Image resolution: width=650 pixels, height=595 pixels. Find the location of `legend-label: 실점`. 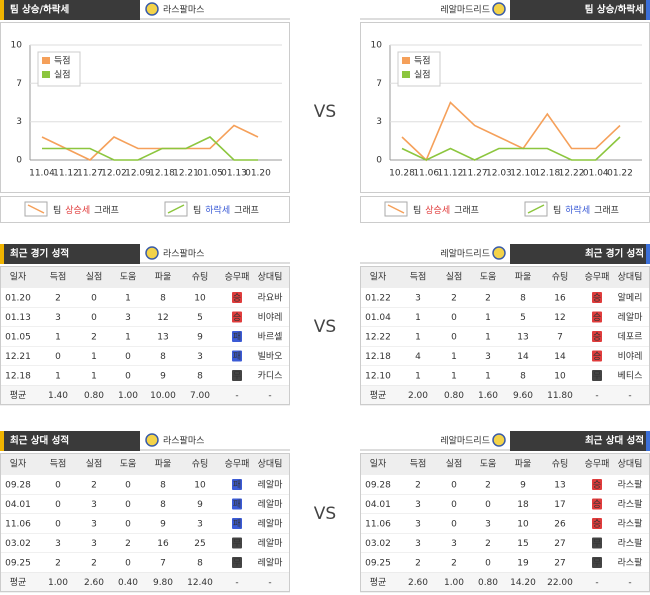

legend-label: 실점 is located at coordinates (62, 75).